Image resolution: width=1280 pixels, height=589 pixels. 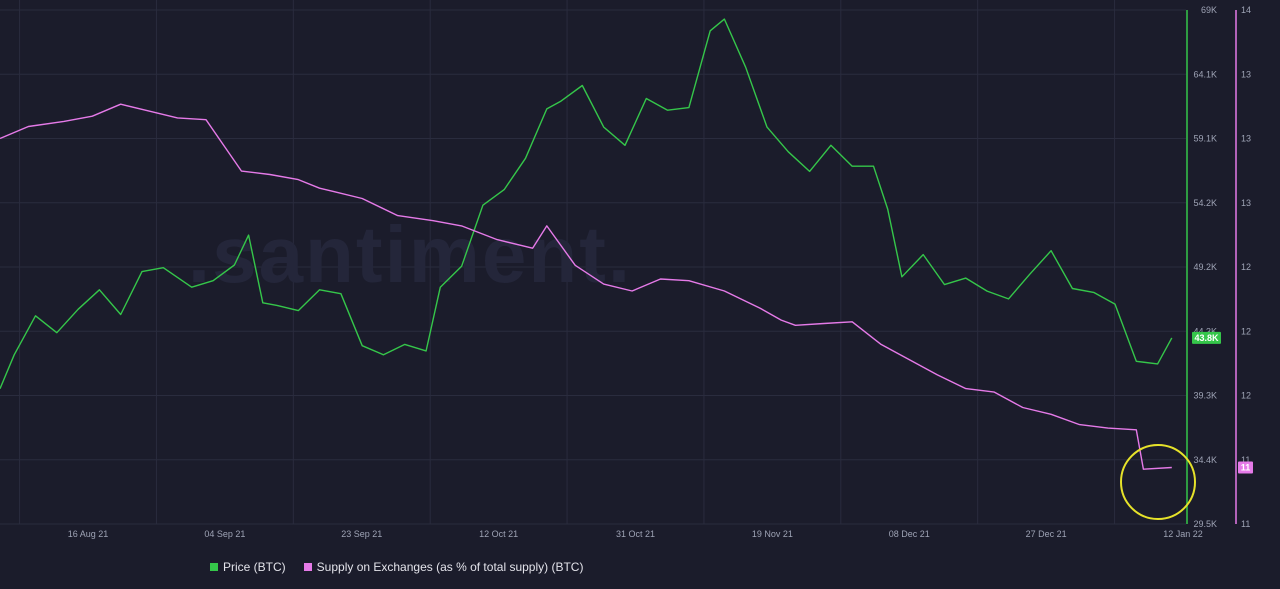 I want to click on price-tick-label: 44.3K, so click(x=1205, y=331).